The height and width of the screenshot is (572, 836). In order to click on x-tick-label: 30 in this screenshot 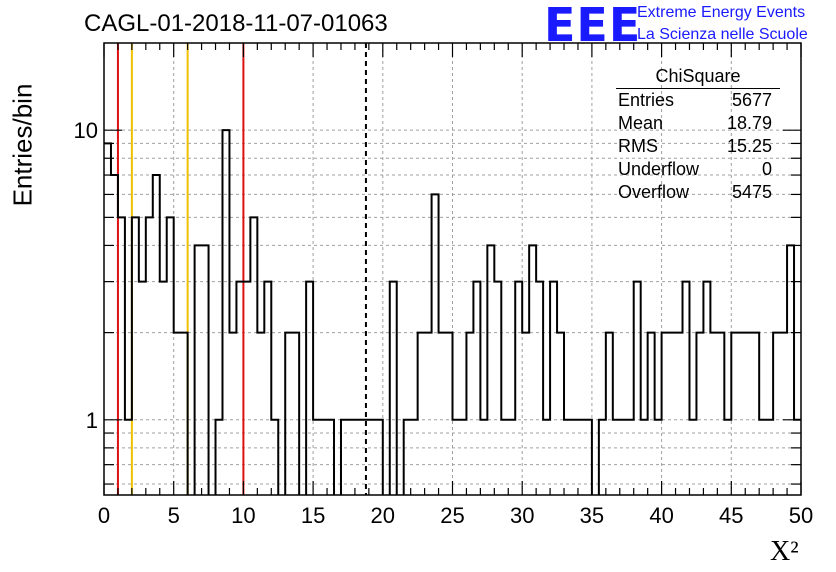, I will do `click(522, 515)`.